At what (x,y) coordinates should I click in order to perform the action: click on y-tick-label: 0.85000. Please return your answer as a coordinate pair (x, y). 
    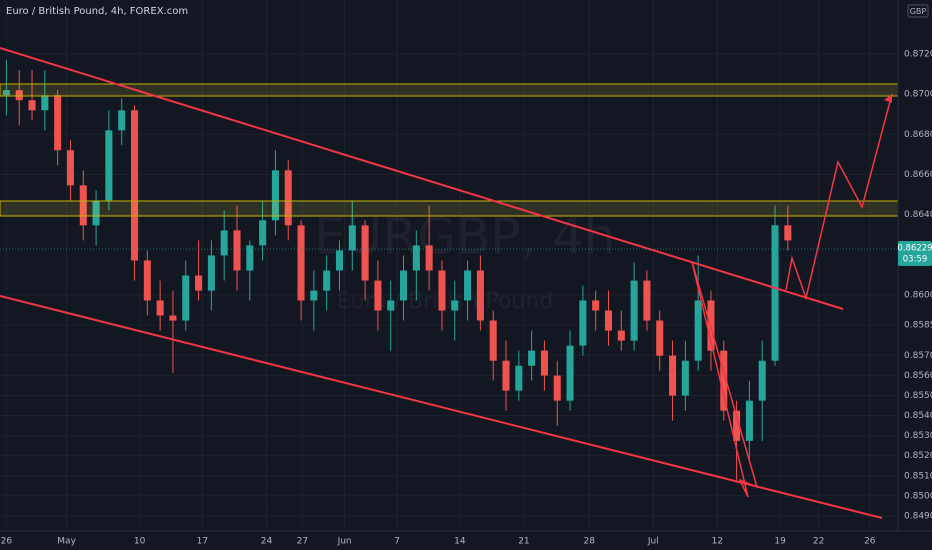
    Looking at the image, I should click on (918, 496).